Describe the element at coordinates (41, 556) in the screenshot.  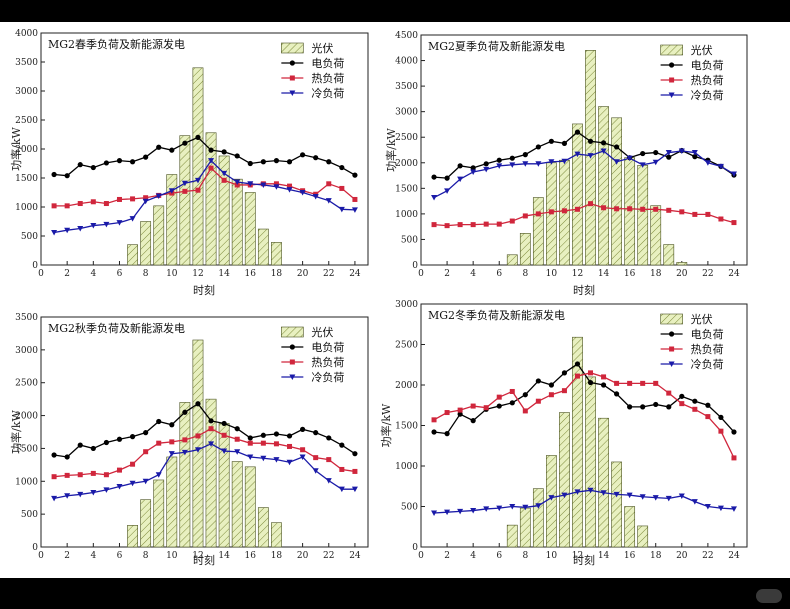
I see `x-tick-label: 0` at that location.